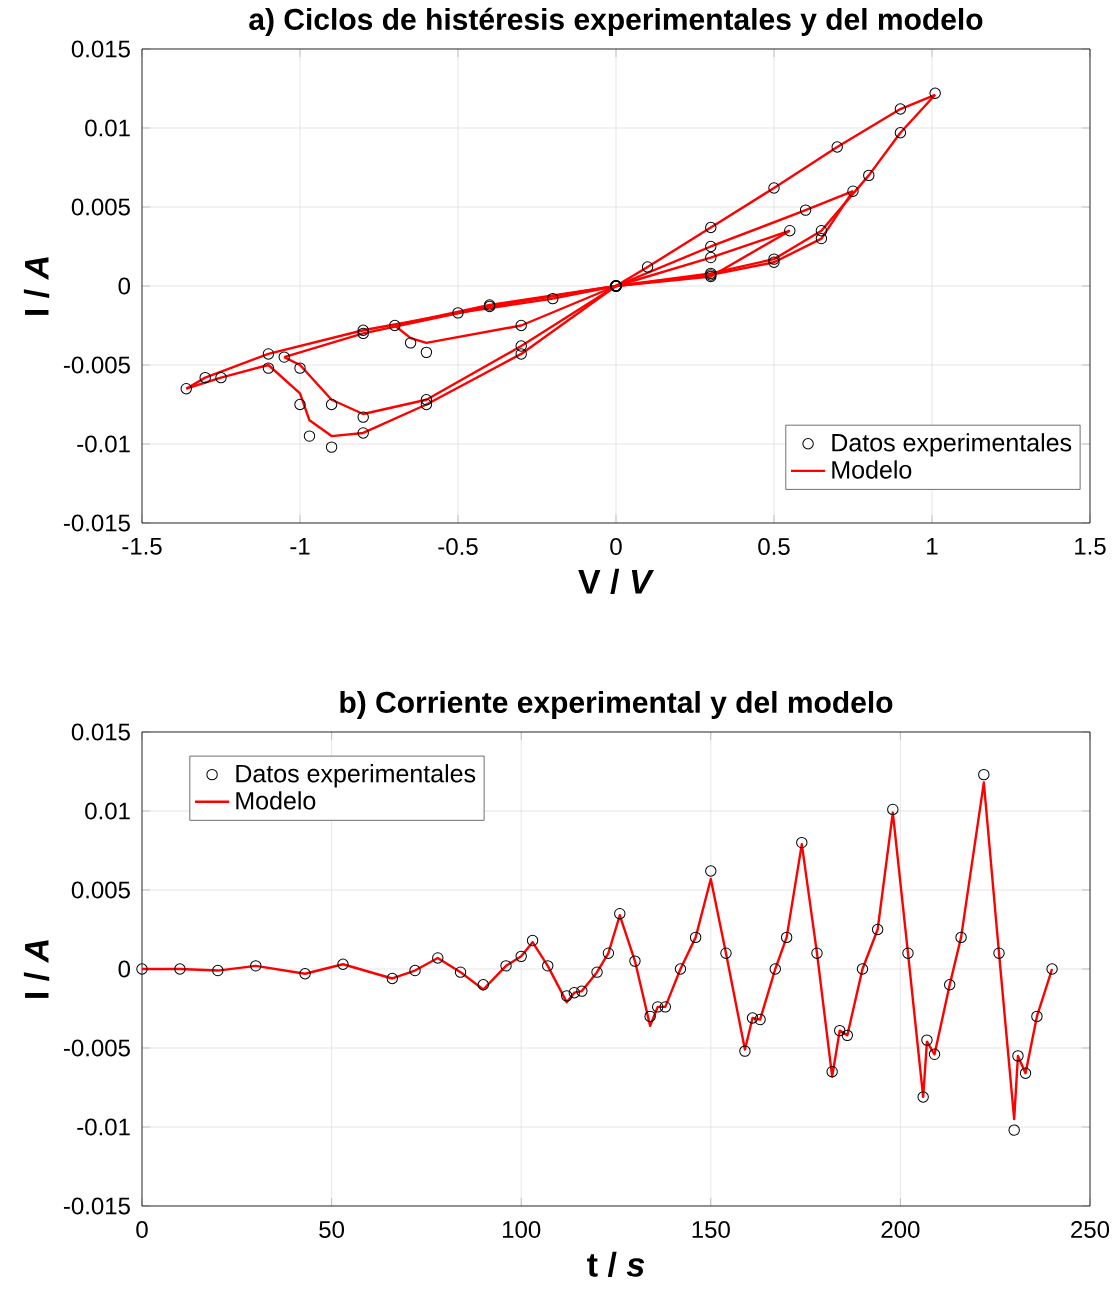 This screenshot has height=1305, width=1117. Describe the element at coordinates (300, 546) in the screenshot. I see `x-tick-label: -1` at that location.